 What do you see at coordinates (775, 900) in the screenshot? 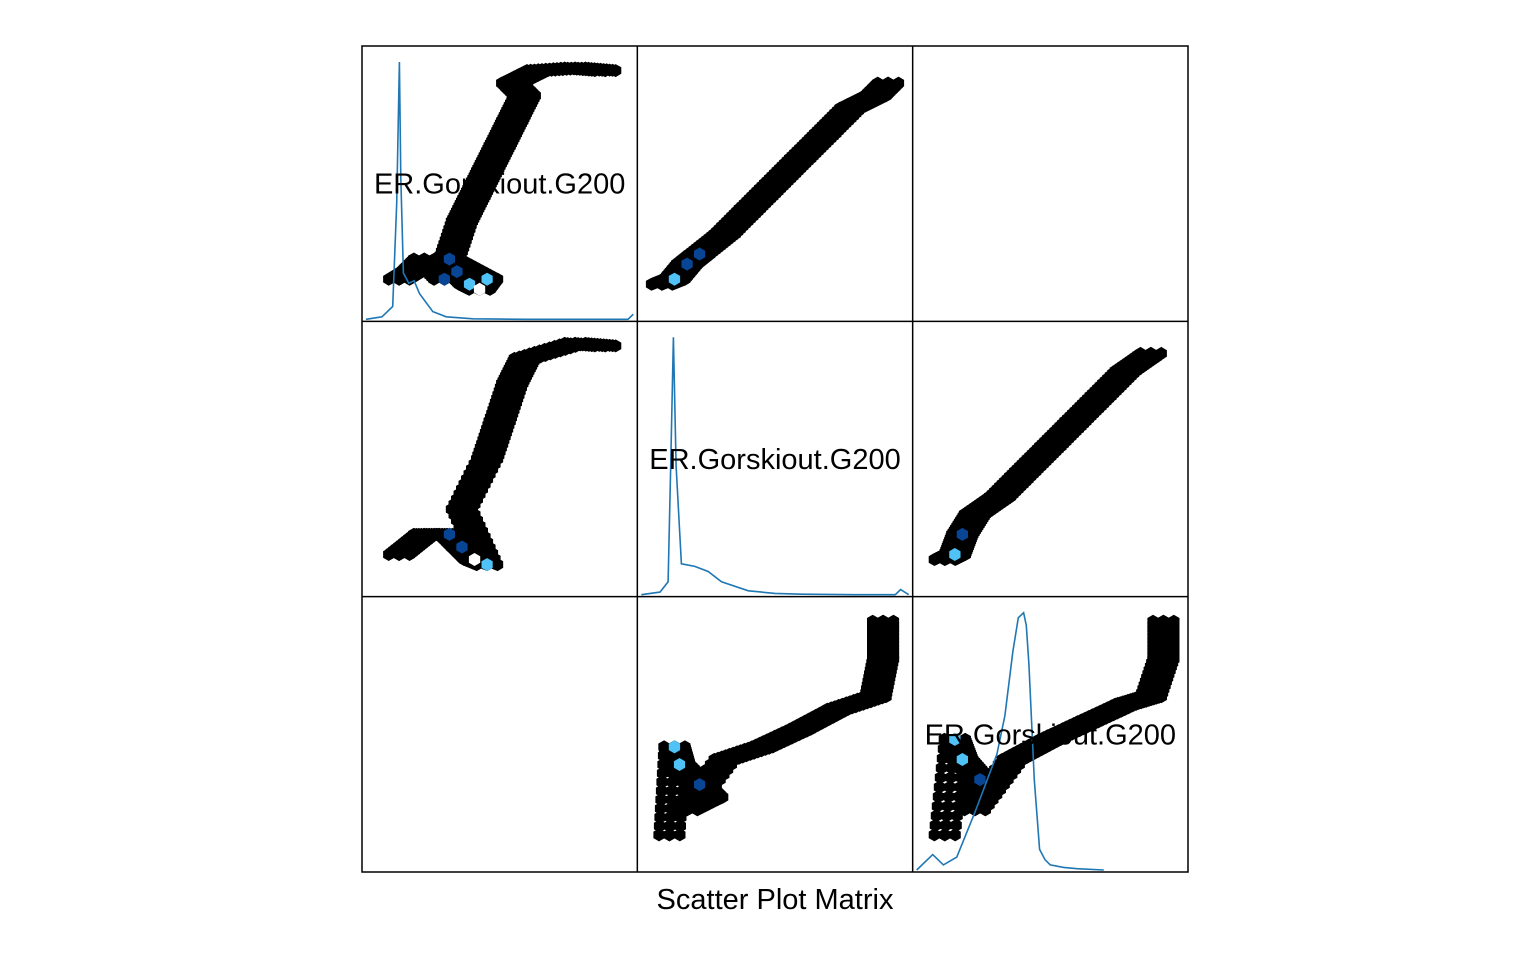
I see `chart-title: Scatter Plot Matrix` at bounding box center [775, 900].